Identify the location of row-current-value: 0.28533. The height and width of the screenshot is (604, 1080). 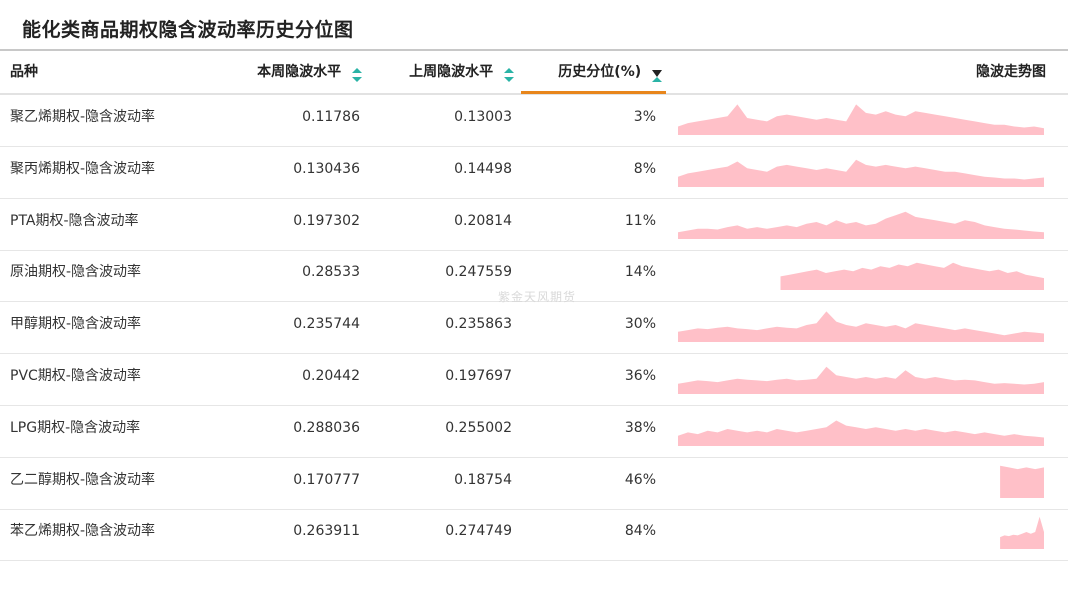
(331, 272).